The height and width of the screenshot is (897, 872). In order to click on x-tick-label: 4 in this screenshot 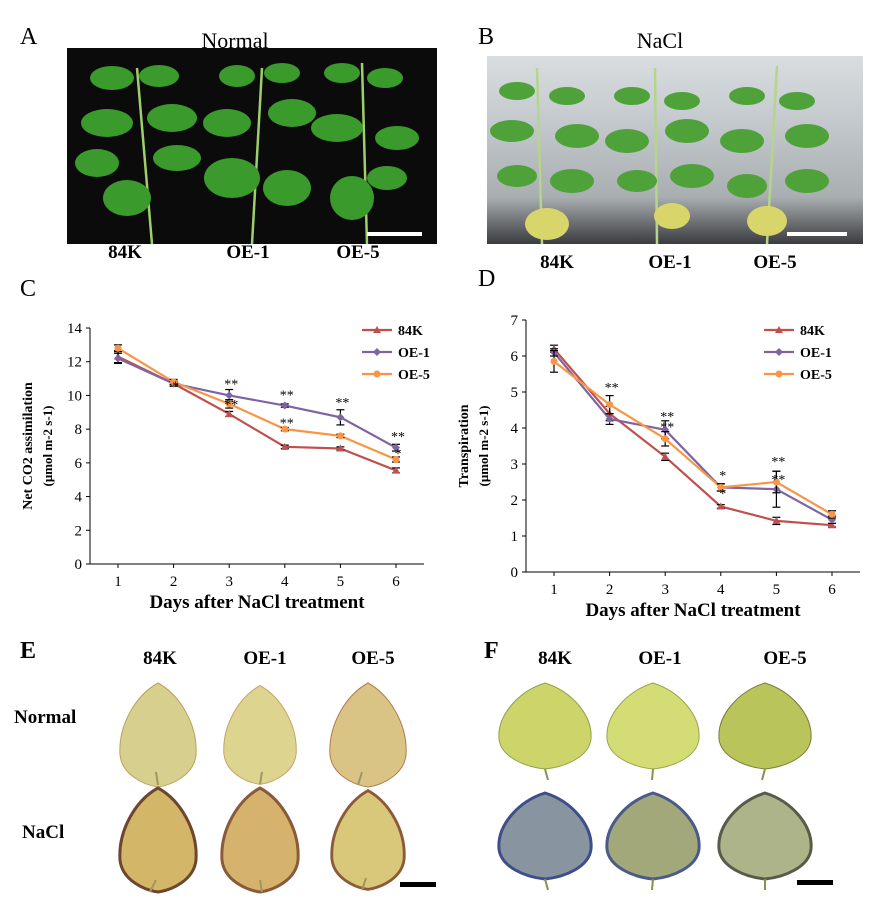, I will do `click(285, 582)`.